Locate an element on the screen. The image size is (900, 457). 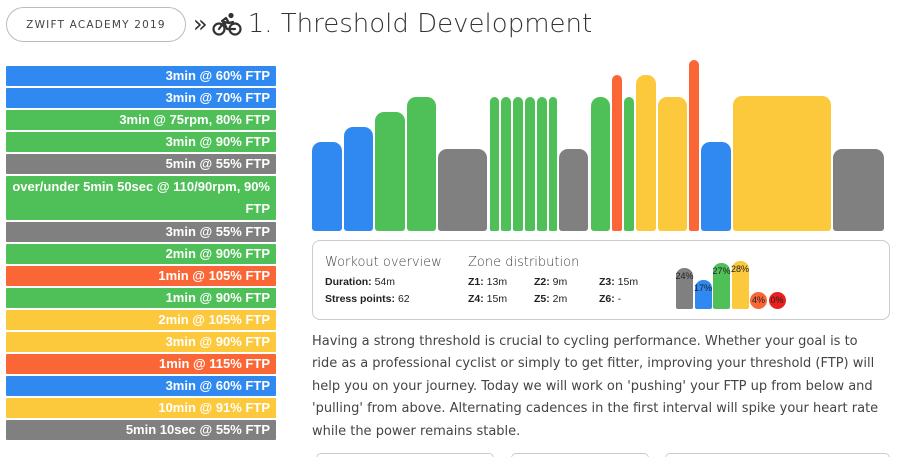
interval-item: 2min @ 90% FTP is located at coordinates (141, 254).